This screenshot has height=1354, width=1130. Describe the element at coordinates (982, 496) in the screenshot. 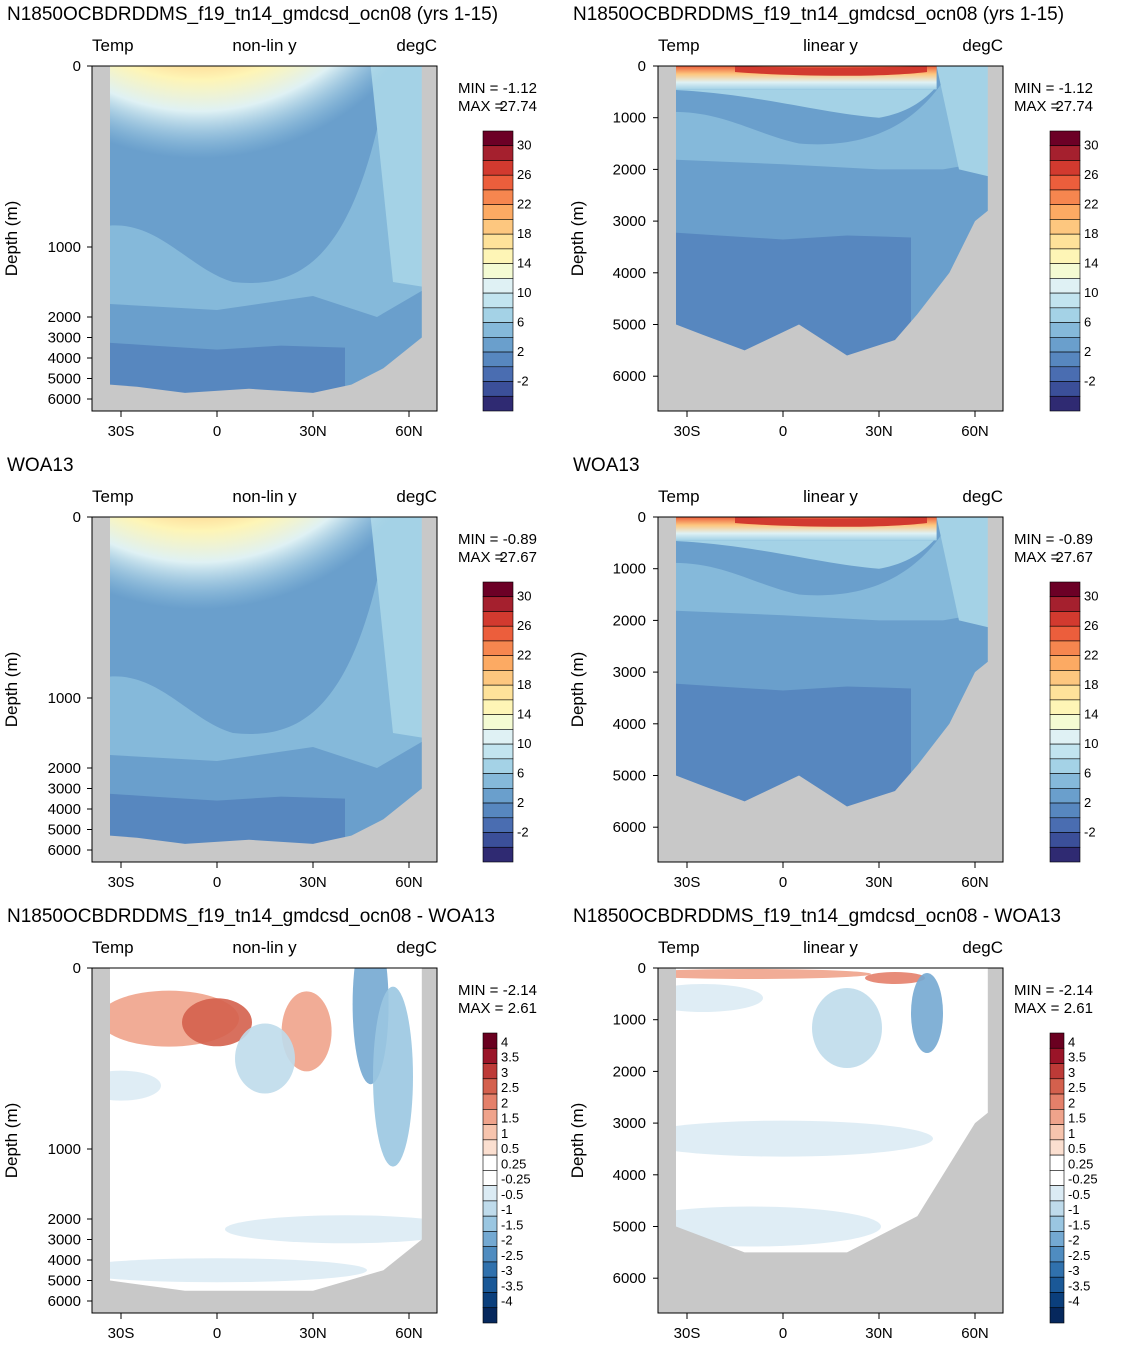

I see `right-label: degC` at that location.